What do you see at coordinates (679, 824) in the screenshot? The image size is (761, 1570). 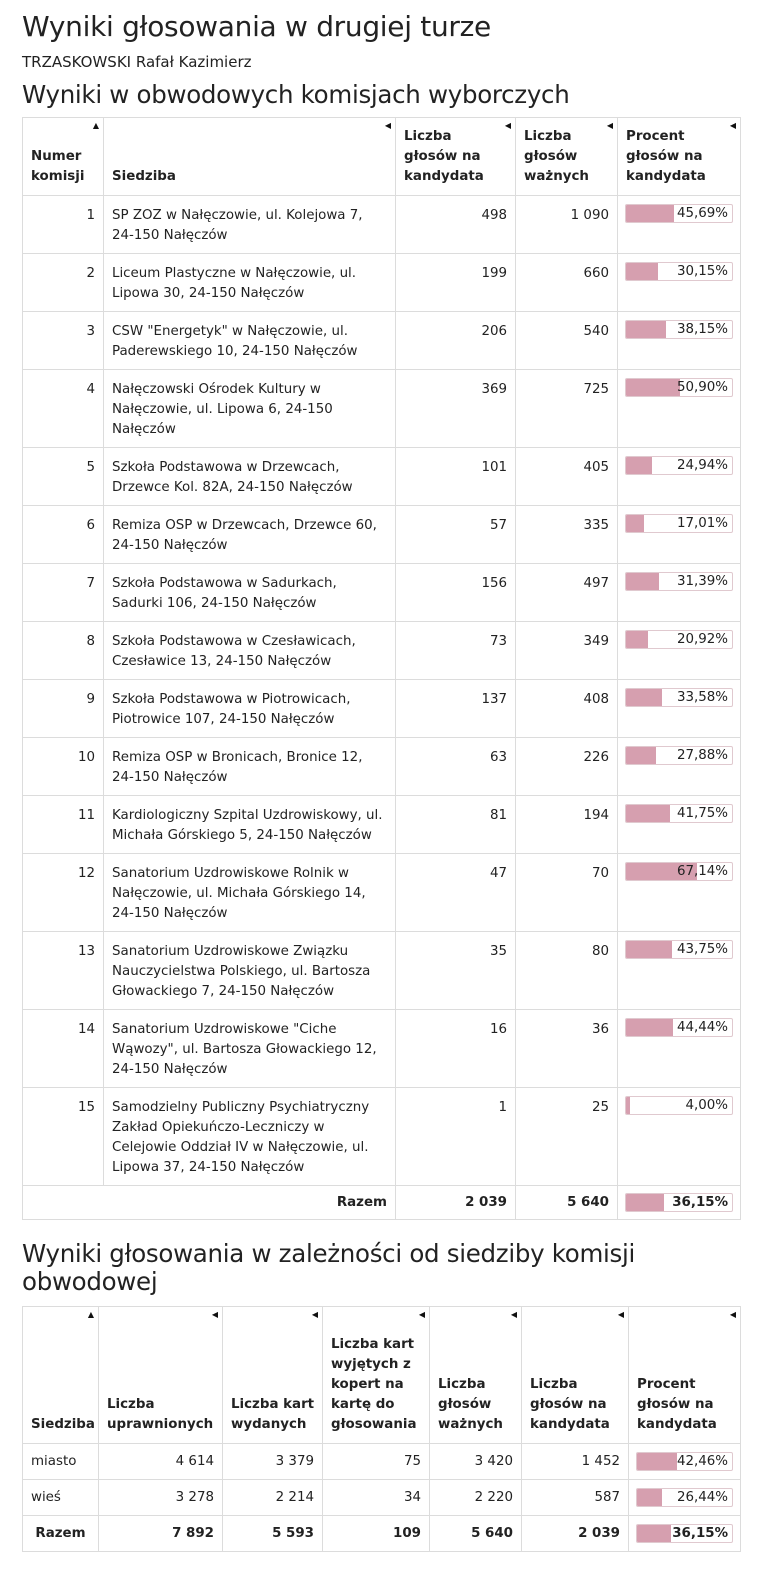 I see `percent-cell: 41,75%` at bounding box center [679, 824].